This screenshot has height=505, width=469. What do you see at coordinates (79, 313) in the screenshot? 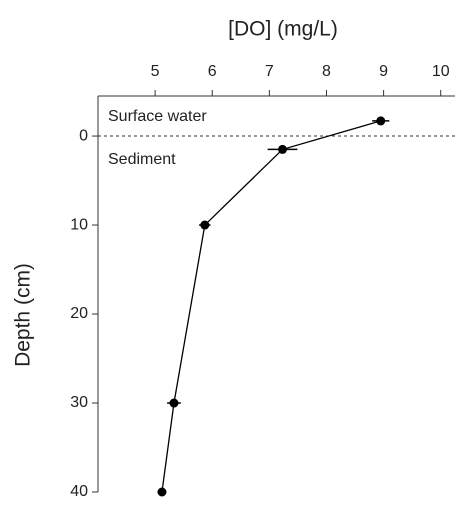
I see `y-tick-label: 20` at bounding box center [79, 313].